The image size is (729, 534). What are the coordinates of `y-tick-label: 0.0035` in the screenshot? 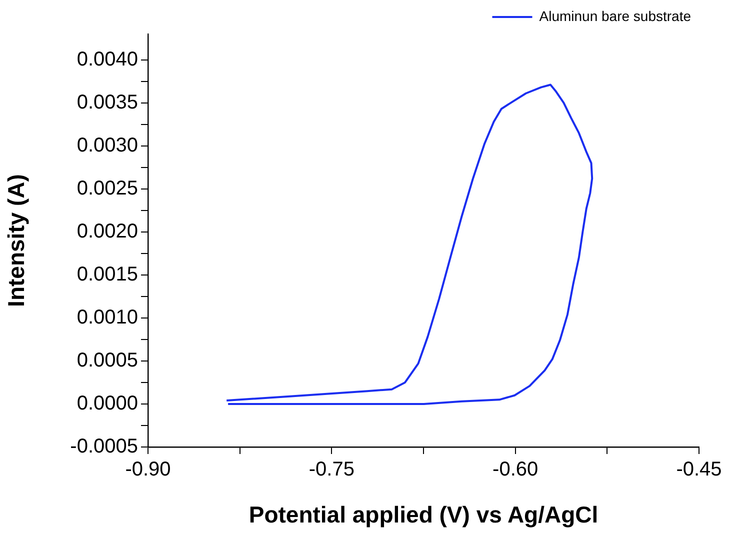 It's located at (107, 102).